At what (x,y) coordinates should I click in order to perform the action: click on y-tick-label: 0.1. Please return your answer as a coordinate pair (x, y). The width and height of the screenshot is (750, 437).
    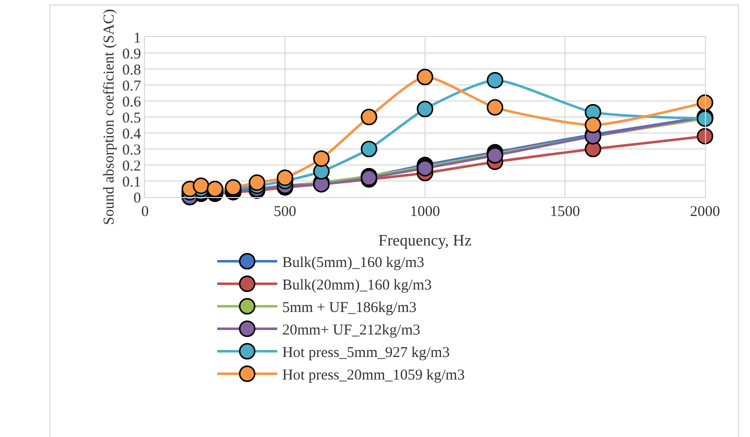
    Looking at the image, I should click on (131, 182).